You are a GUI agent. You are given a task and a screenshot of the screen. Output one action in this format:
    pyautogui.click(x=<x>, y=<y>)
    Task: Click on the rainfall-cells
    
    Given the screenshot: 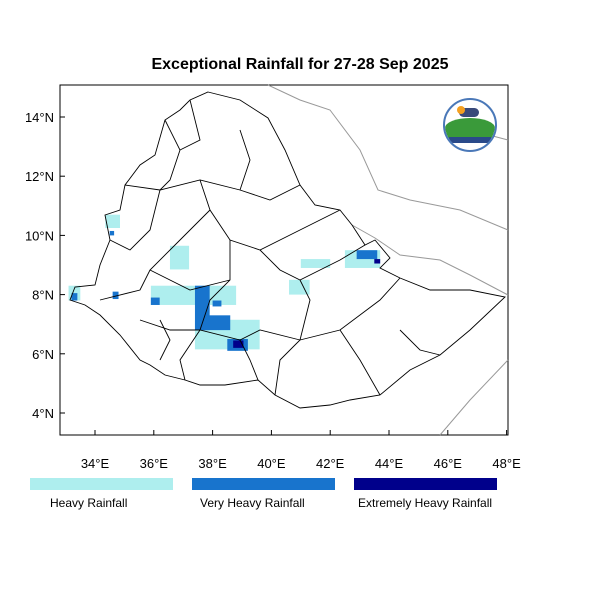 What is the action you would take?
    pyautogui.click(x=224, y=282)
    